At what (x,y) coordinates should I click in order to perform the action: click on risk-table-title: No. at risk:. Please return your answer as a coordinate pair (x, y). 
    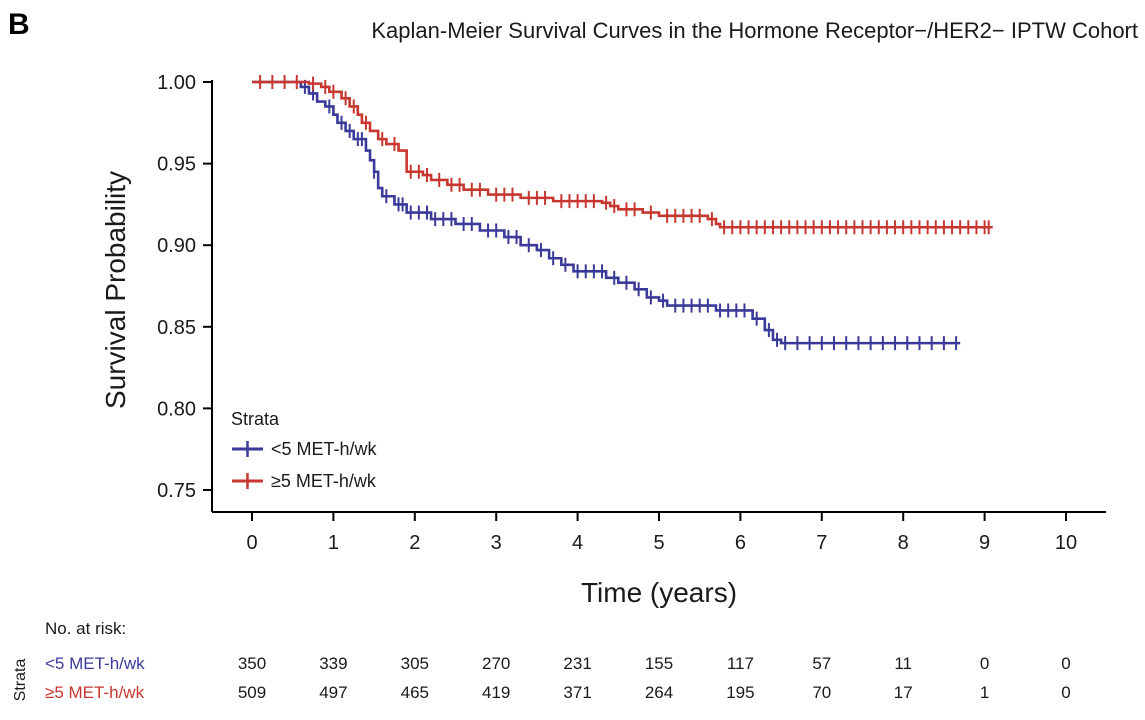
    Looking at the image, I should click on (85, 628).